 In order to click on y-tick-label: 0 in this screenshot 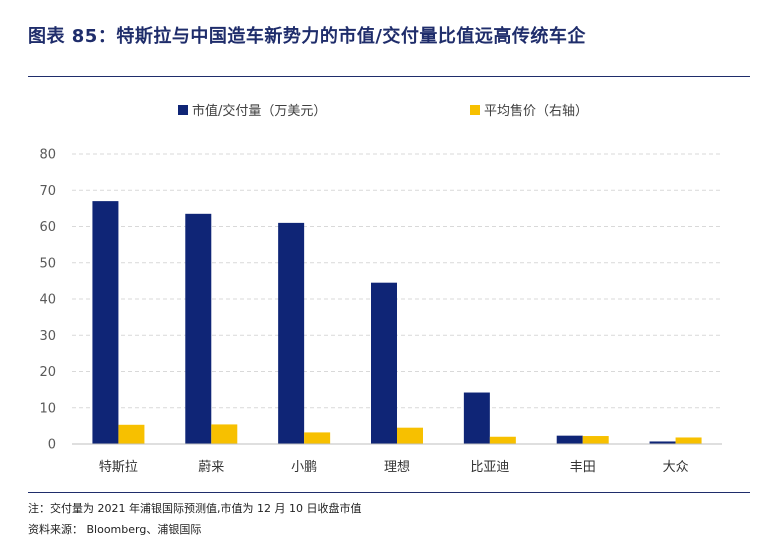, I will do `click(52, 445)`.